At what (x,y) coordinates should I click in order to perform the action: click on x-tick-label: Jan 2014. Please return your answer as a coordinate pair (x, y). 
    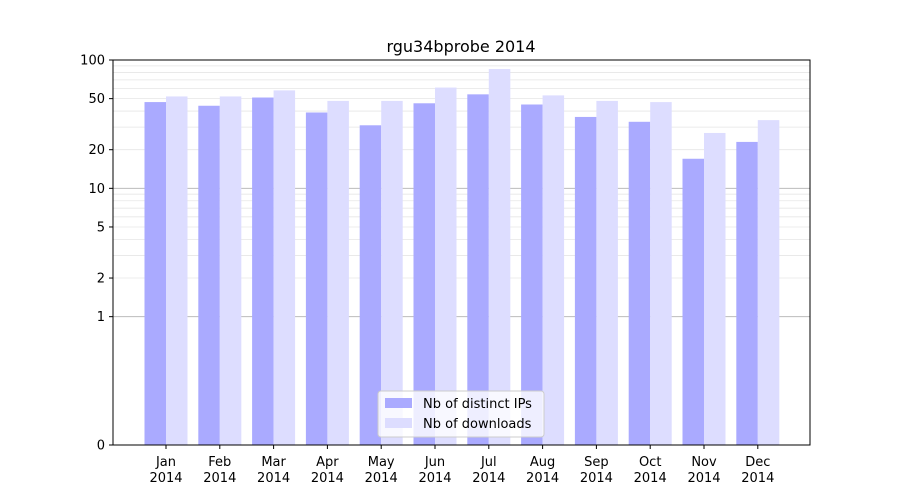
    Looking at the image, I should click on (165, 470).